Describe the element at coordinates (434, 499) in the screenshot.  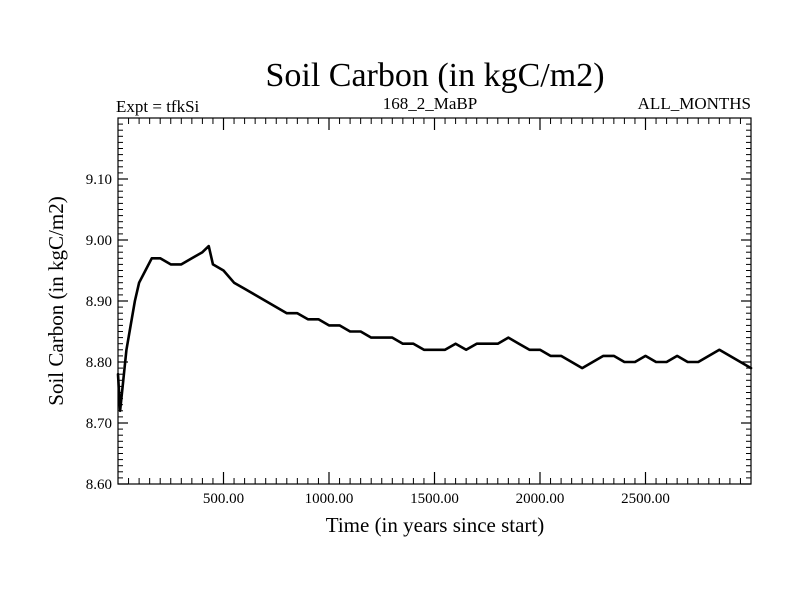
I see `x-tick-label: 1500.00` at that location.